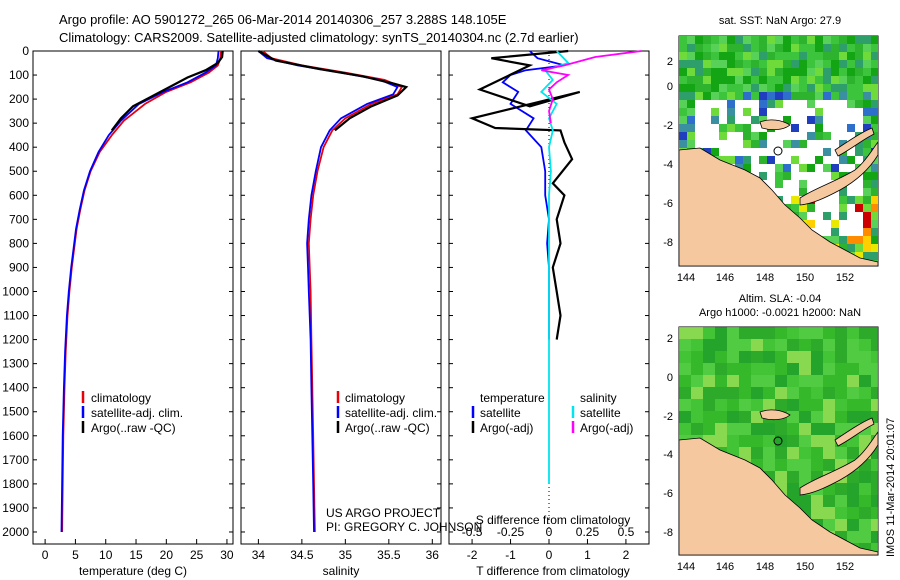  What do you see at coordinates (387, 428) in the screenshot?
I see `legend-label-argo: Argo(..raw -QC)` at bounding box center [387, 428].